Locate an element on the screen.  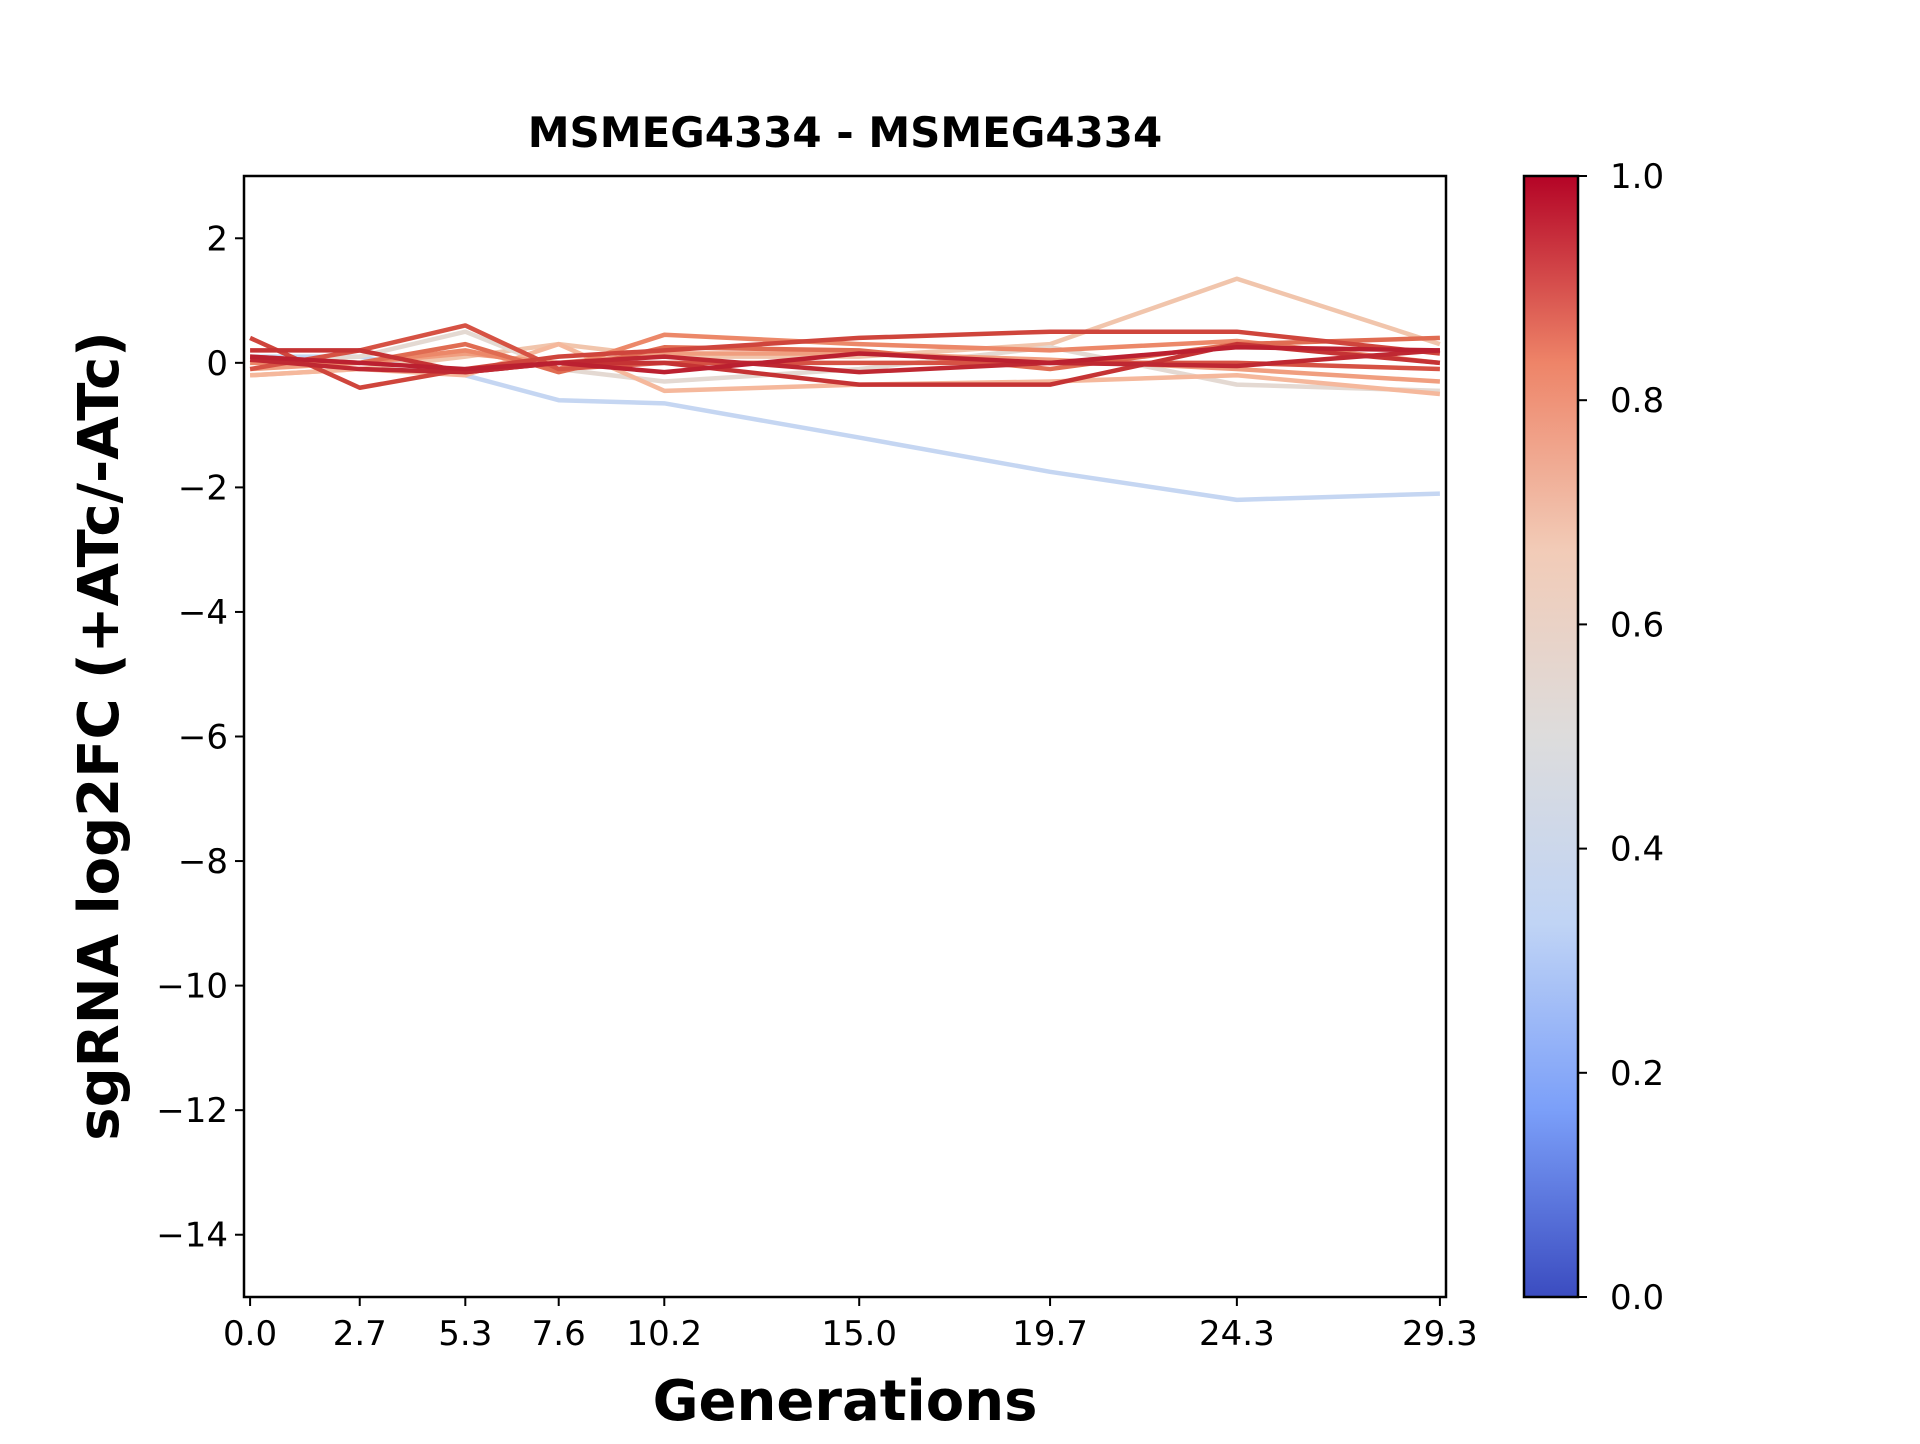
series-layer is located at coordinates (845, 389).